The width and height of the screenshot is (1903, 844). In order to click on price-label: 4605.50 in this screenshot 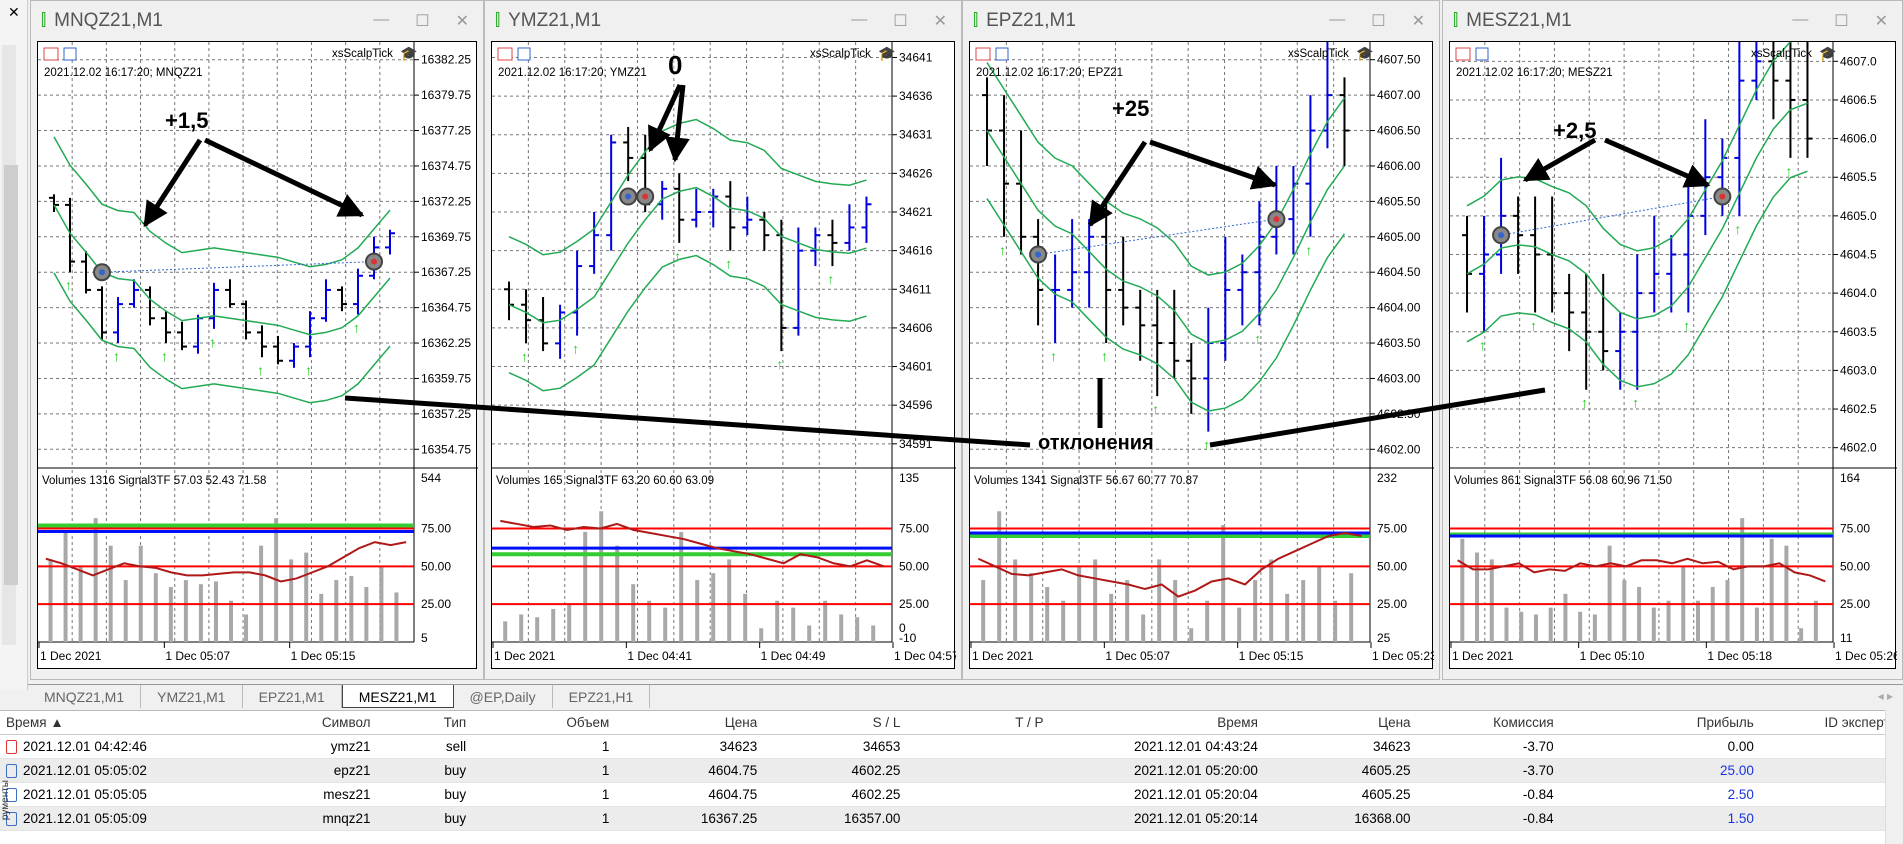, I will do `click(1399, 201)`.